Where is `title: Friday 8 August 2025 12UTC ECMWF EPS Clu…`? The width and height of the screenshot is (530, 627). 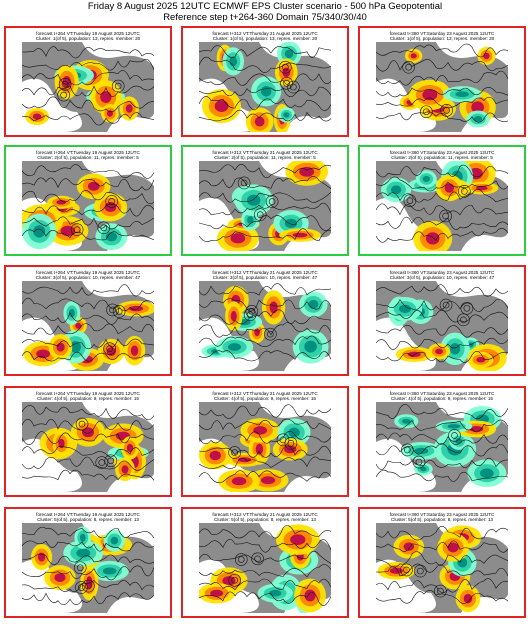 title: Friday 8 August 2025 12UTC ECMWF EPS Clu… is located at coordinates (265, 6).